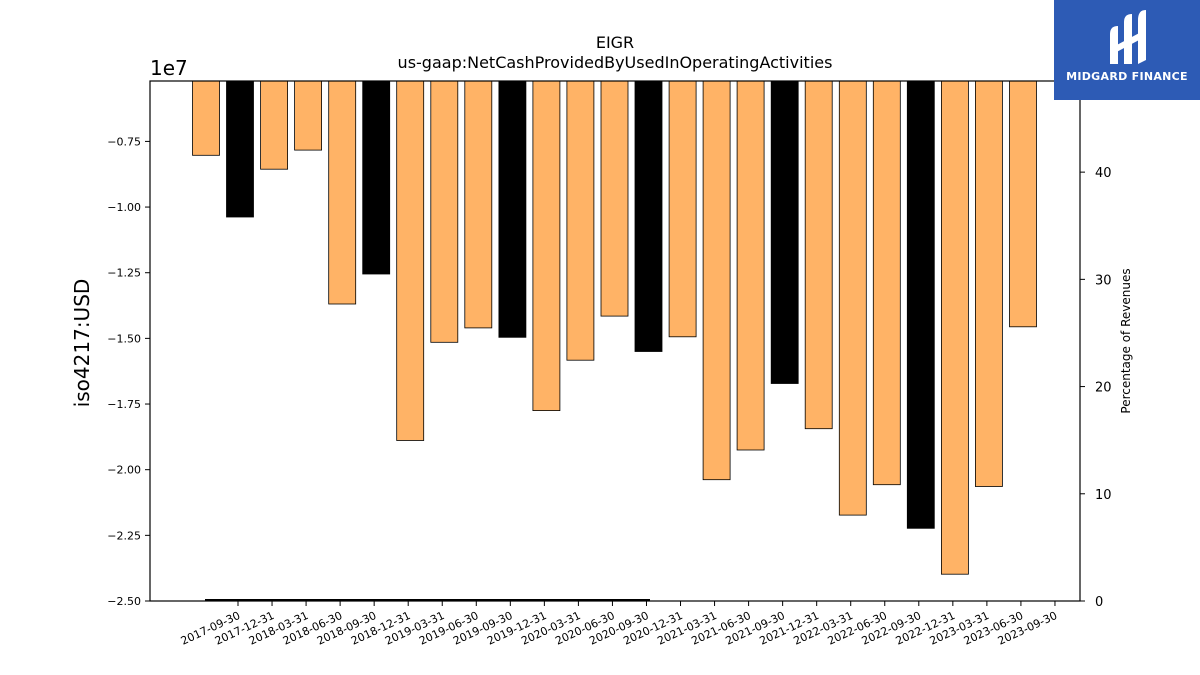  I want to click on brand-name: MIDGARD FINANCE, so click(1127, 76).